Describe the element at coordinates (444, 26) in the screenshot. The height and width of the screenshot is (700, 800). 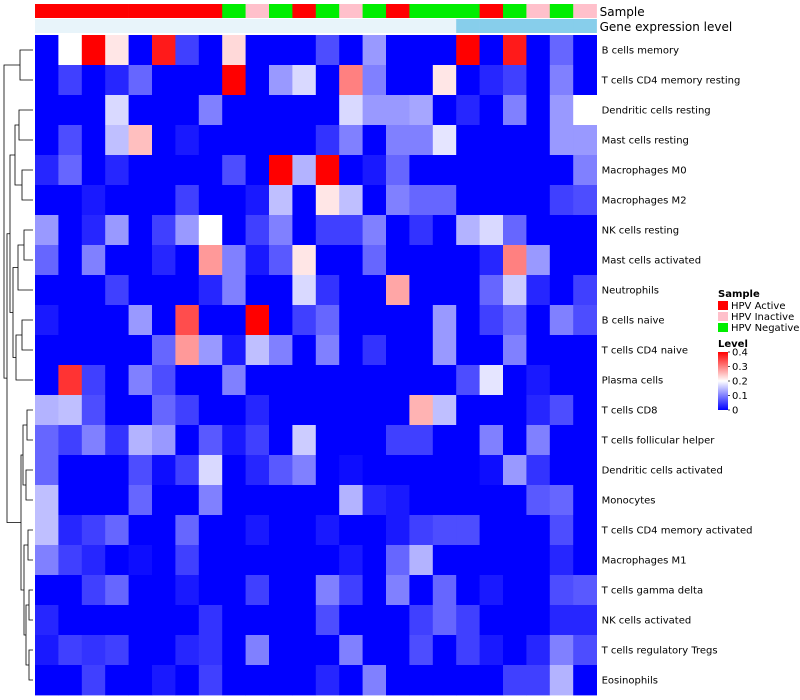
I see `expression-level-annotation-cell` at that location.